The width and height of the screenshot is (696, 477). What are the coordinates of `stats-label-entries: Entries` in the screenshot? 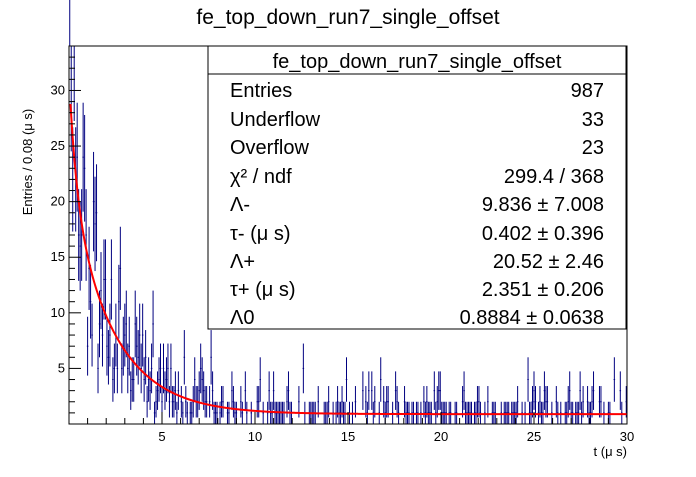 It's located at (261, 91).